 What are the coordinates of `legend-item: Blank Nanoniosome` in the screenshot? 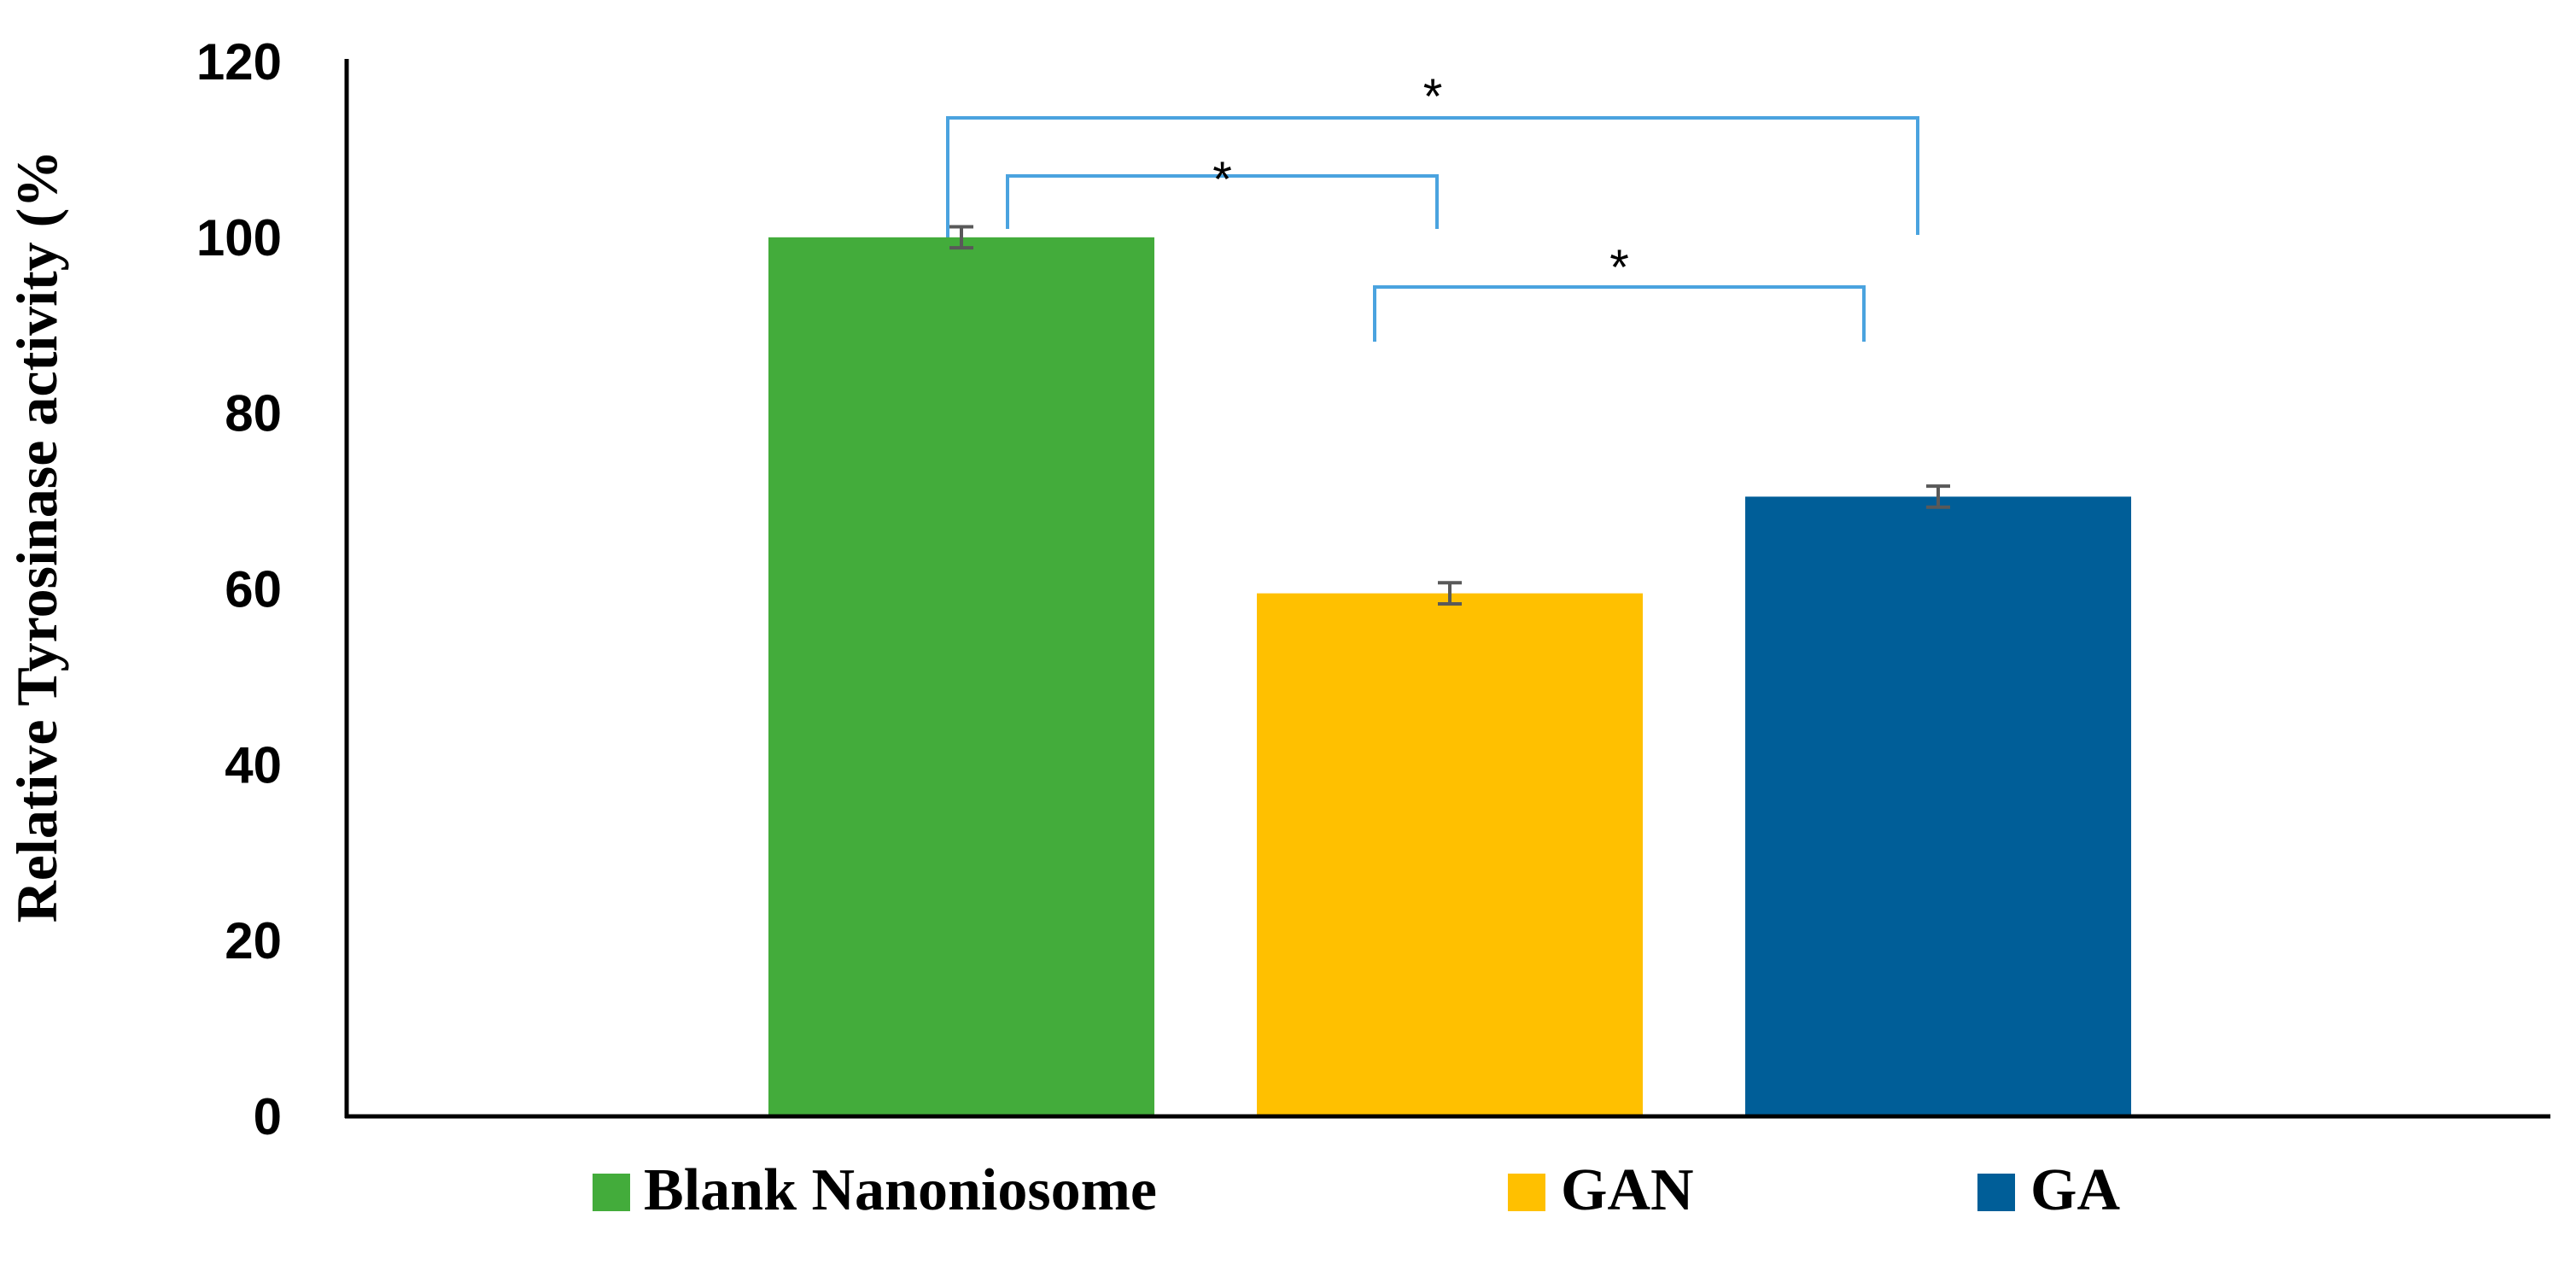 It's located at (875, 1190).